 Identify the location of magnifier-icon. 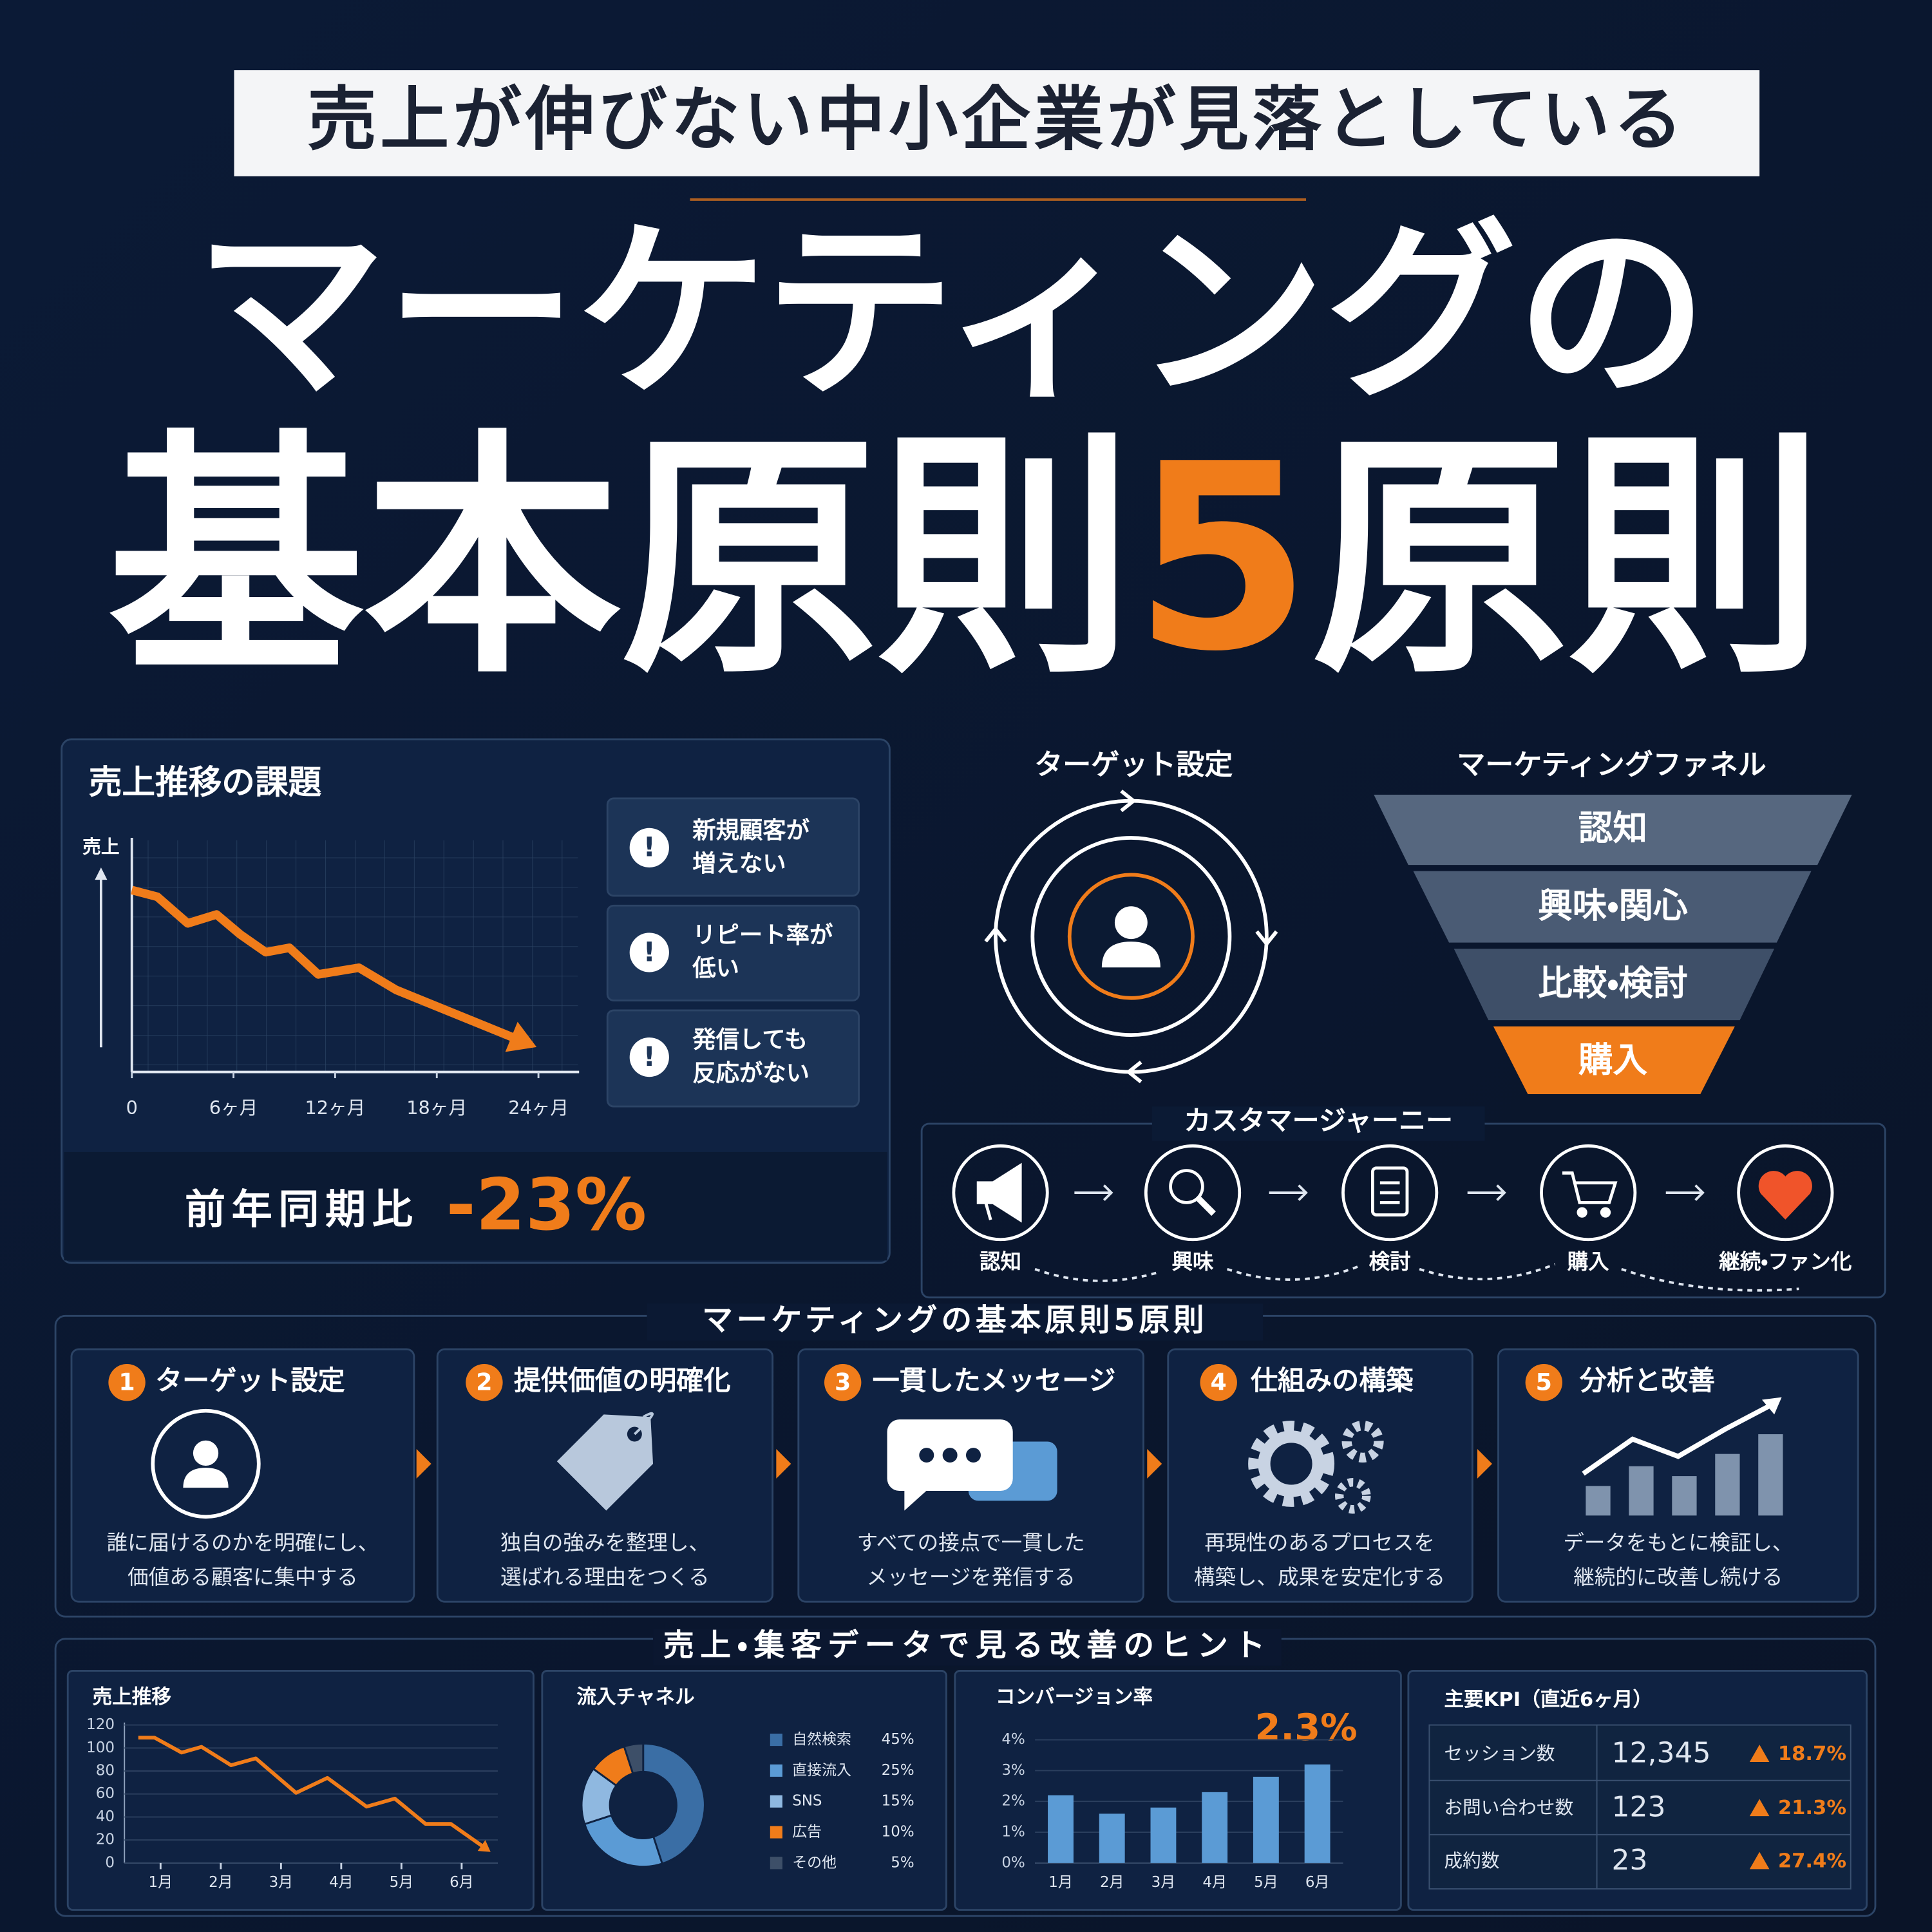
(1187, 1187).